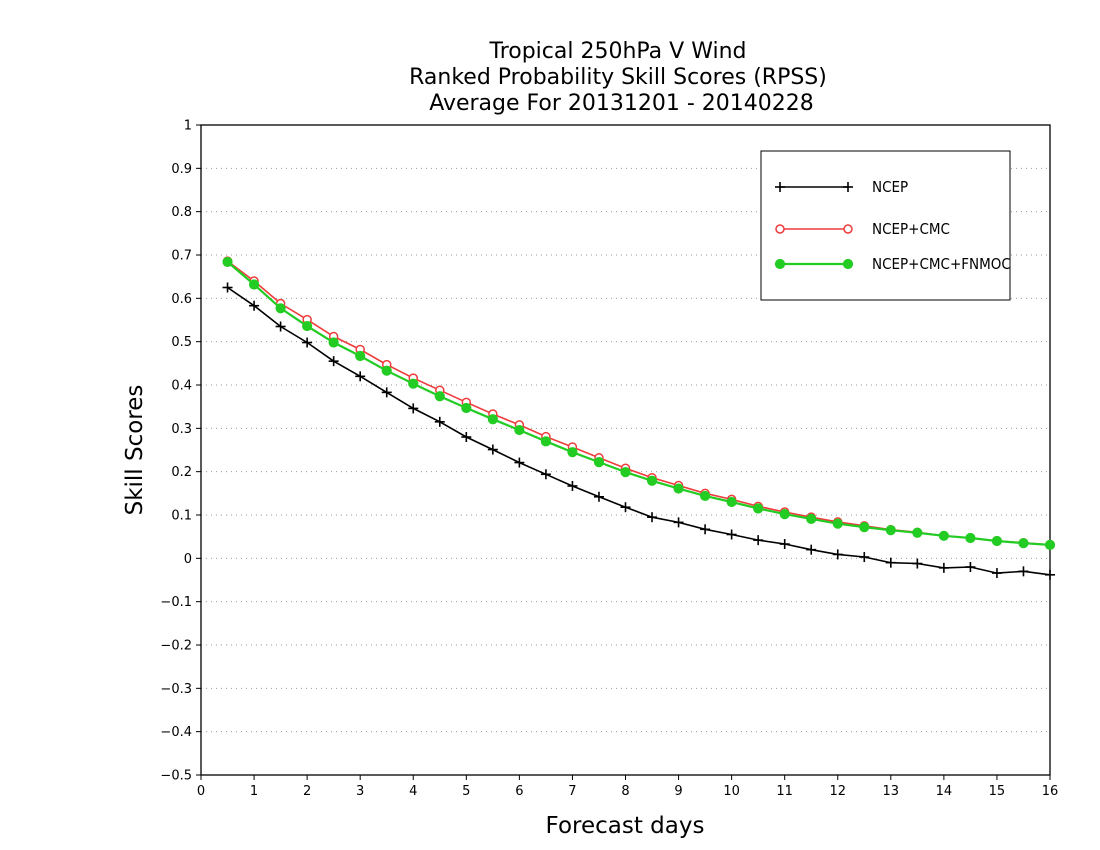  Describe the element at coordinates (618, 103) in the screenshot. I see `title-line-3: Average For 20131201 - 20140228` at that location.